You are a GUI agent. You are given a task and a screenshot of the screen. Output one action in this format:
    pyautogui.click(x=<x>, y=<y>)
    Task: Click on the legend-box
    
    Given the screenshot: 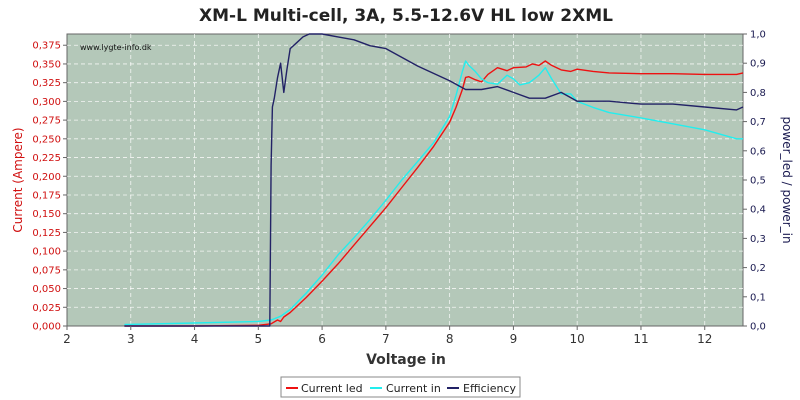 What is the action you would take?
    pyautogui.click(x=400, y=387)
    